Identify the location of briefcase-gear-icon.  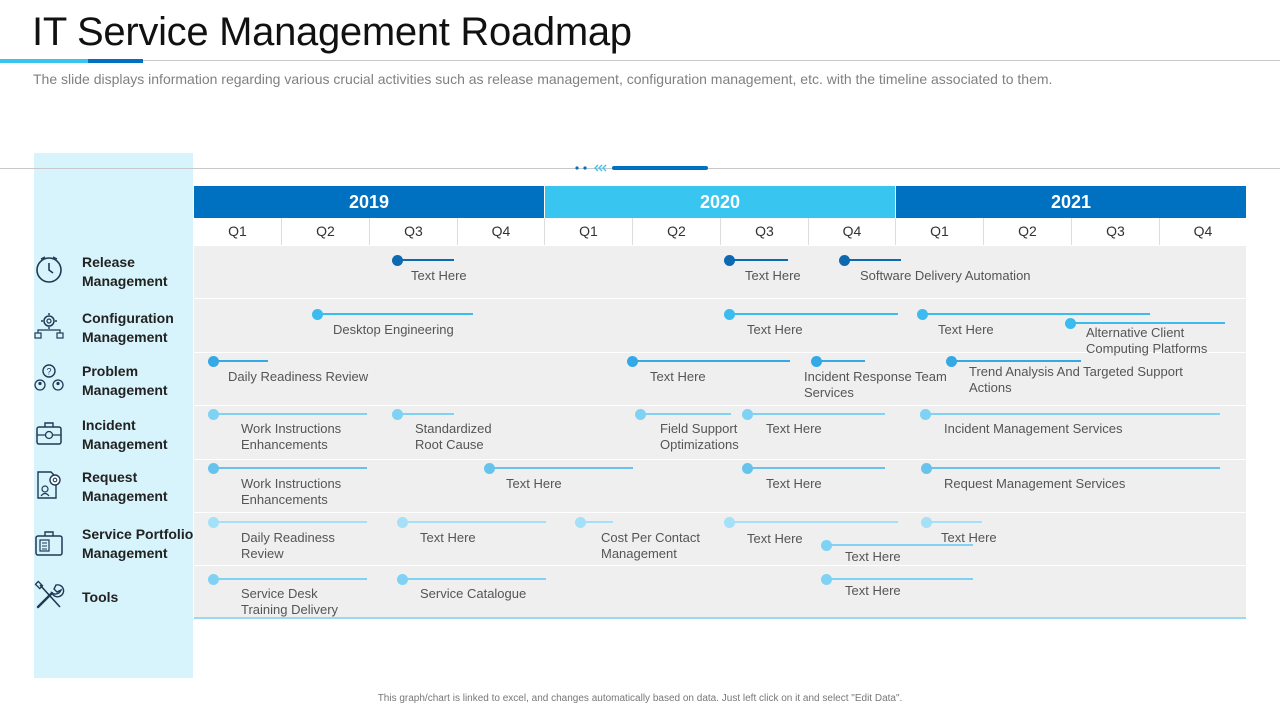
(49, 433).